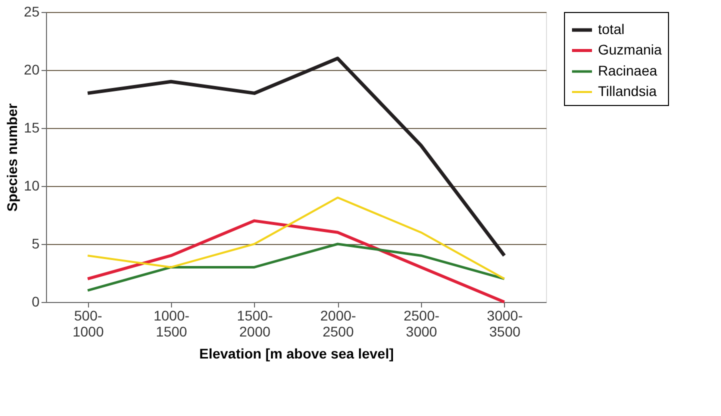 Image resolution: width=721 pixels, height=416 pixels. What do you see at coordinates (32, 128) in the screenshot?
I see `y-tick-label: 15` at bounding box center [32, 128].